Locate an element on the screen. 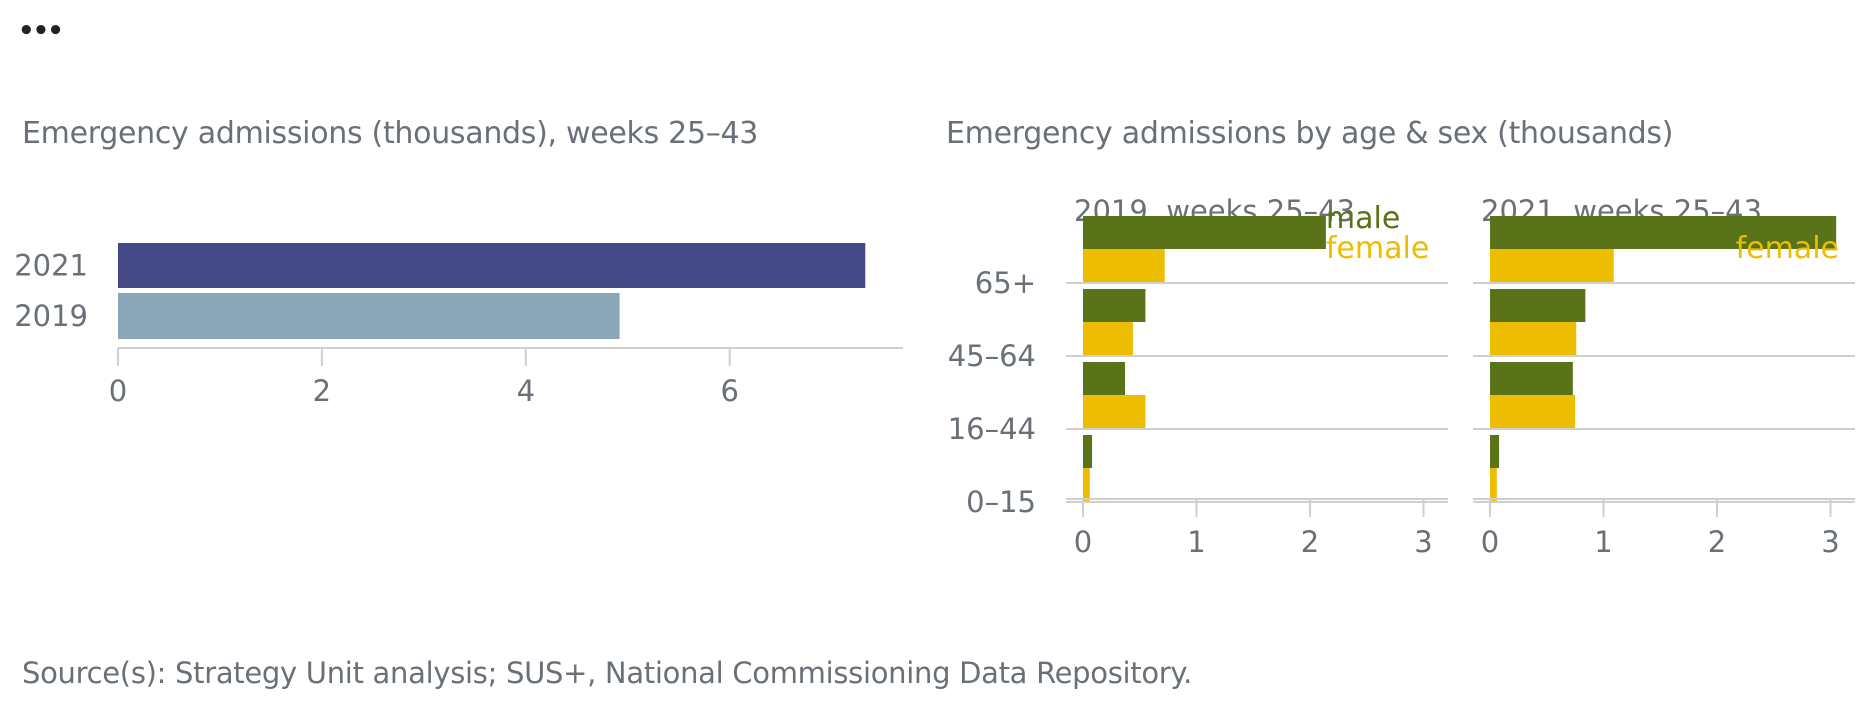 This screenshot has height=708, width=1866. bar-female-45-64-p2 is located at coordinates (1533, 338).